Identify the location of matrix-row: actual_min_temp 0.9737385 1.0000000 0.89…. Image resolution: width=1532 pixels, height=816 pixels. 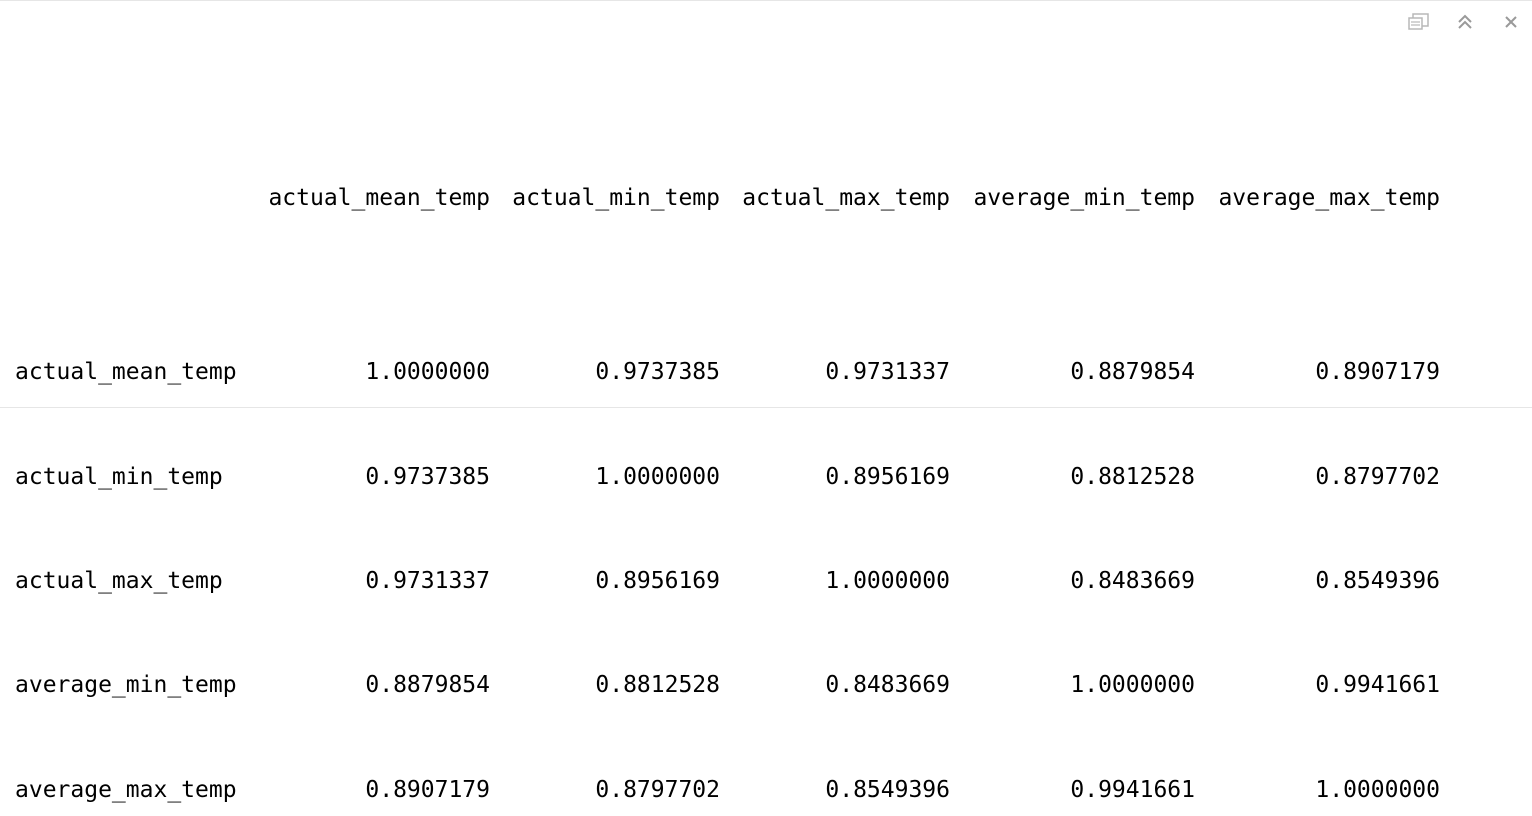
(727, 477).